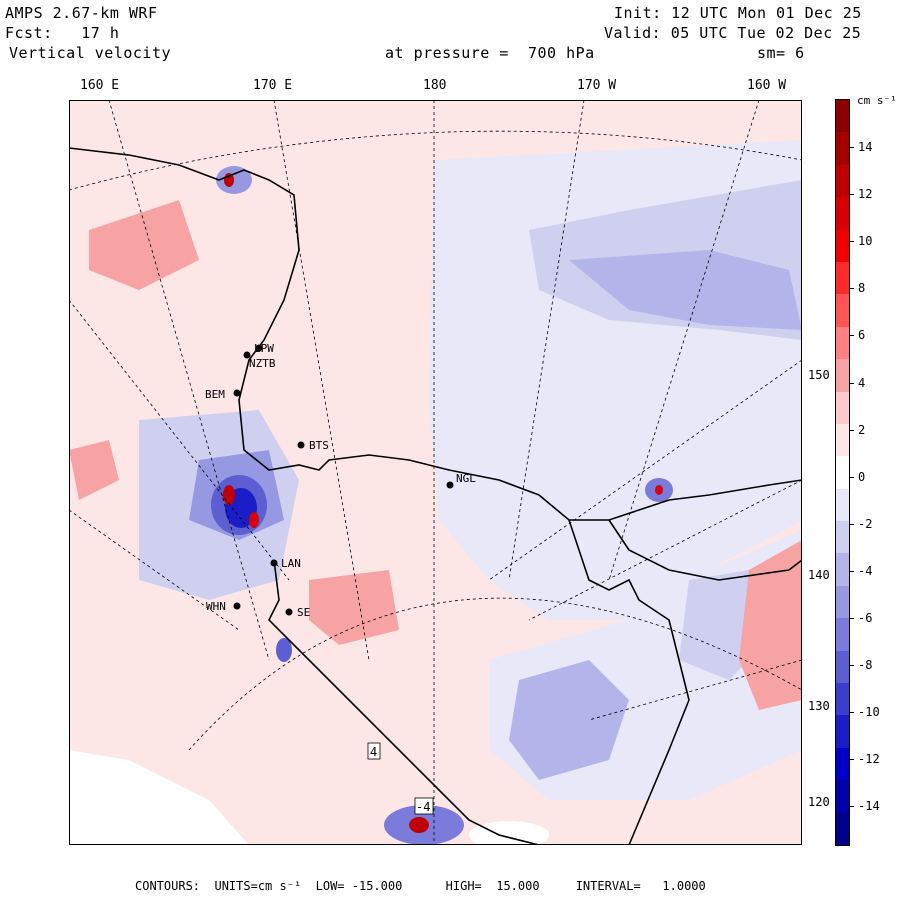 Image resolution: width=900 pixels, height=900 pixels. I want to click on forecast-hour: Fcst: 17 h, so click(62, 33).